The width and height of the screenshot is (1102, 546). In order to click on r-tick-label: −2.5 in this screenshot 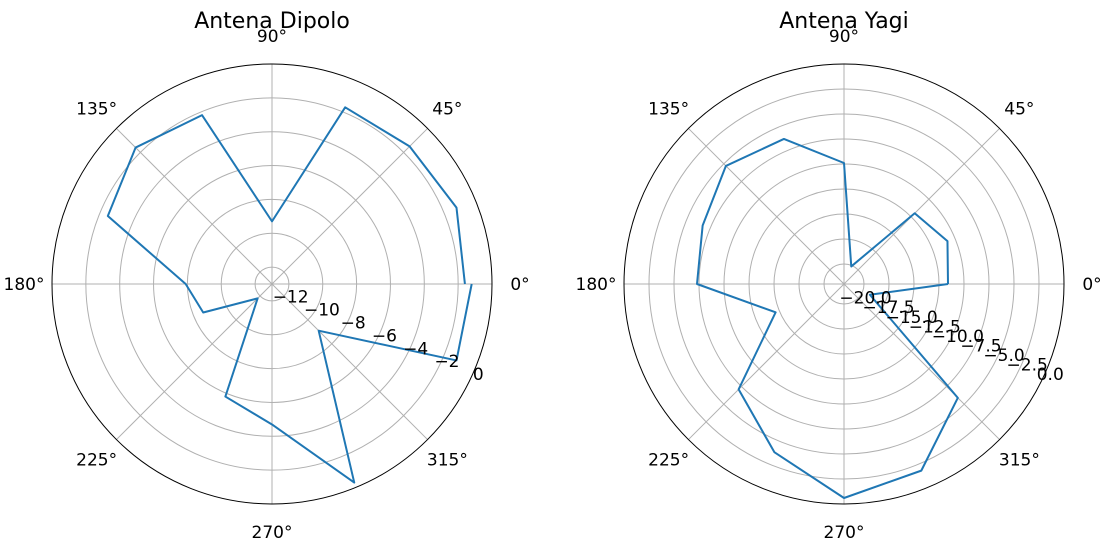, I will do `click(1027, 366)`.